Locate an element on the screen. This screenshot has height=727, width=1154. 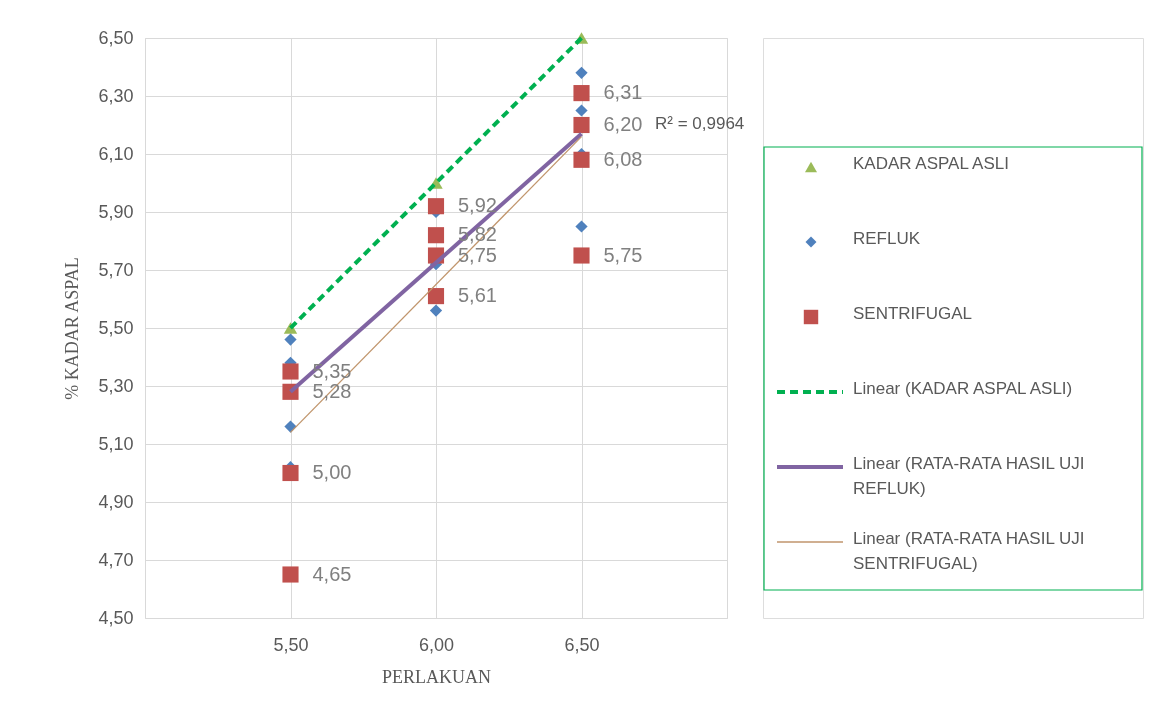
data-label: 5,00 is located at coordinates (332, 472).